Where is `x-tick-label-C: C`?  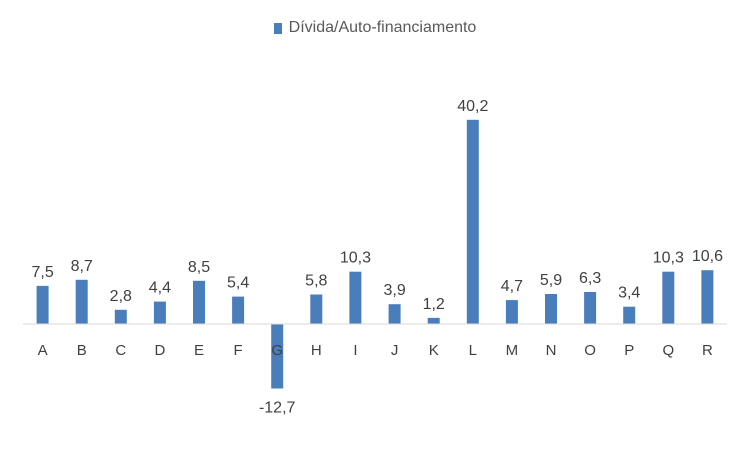 x-tick-label-C: C is located at coordinates (120, 350).